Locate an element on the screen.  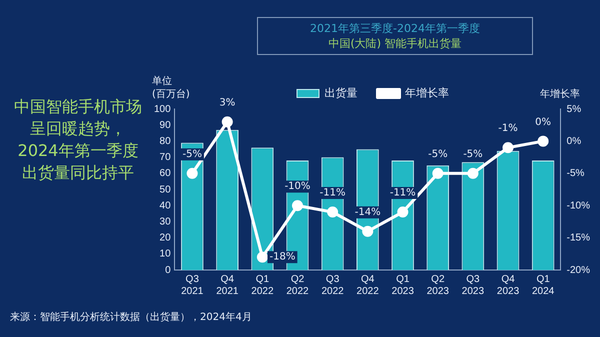
y-tick-label: 50 is located at coordinates (166, 190).